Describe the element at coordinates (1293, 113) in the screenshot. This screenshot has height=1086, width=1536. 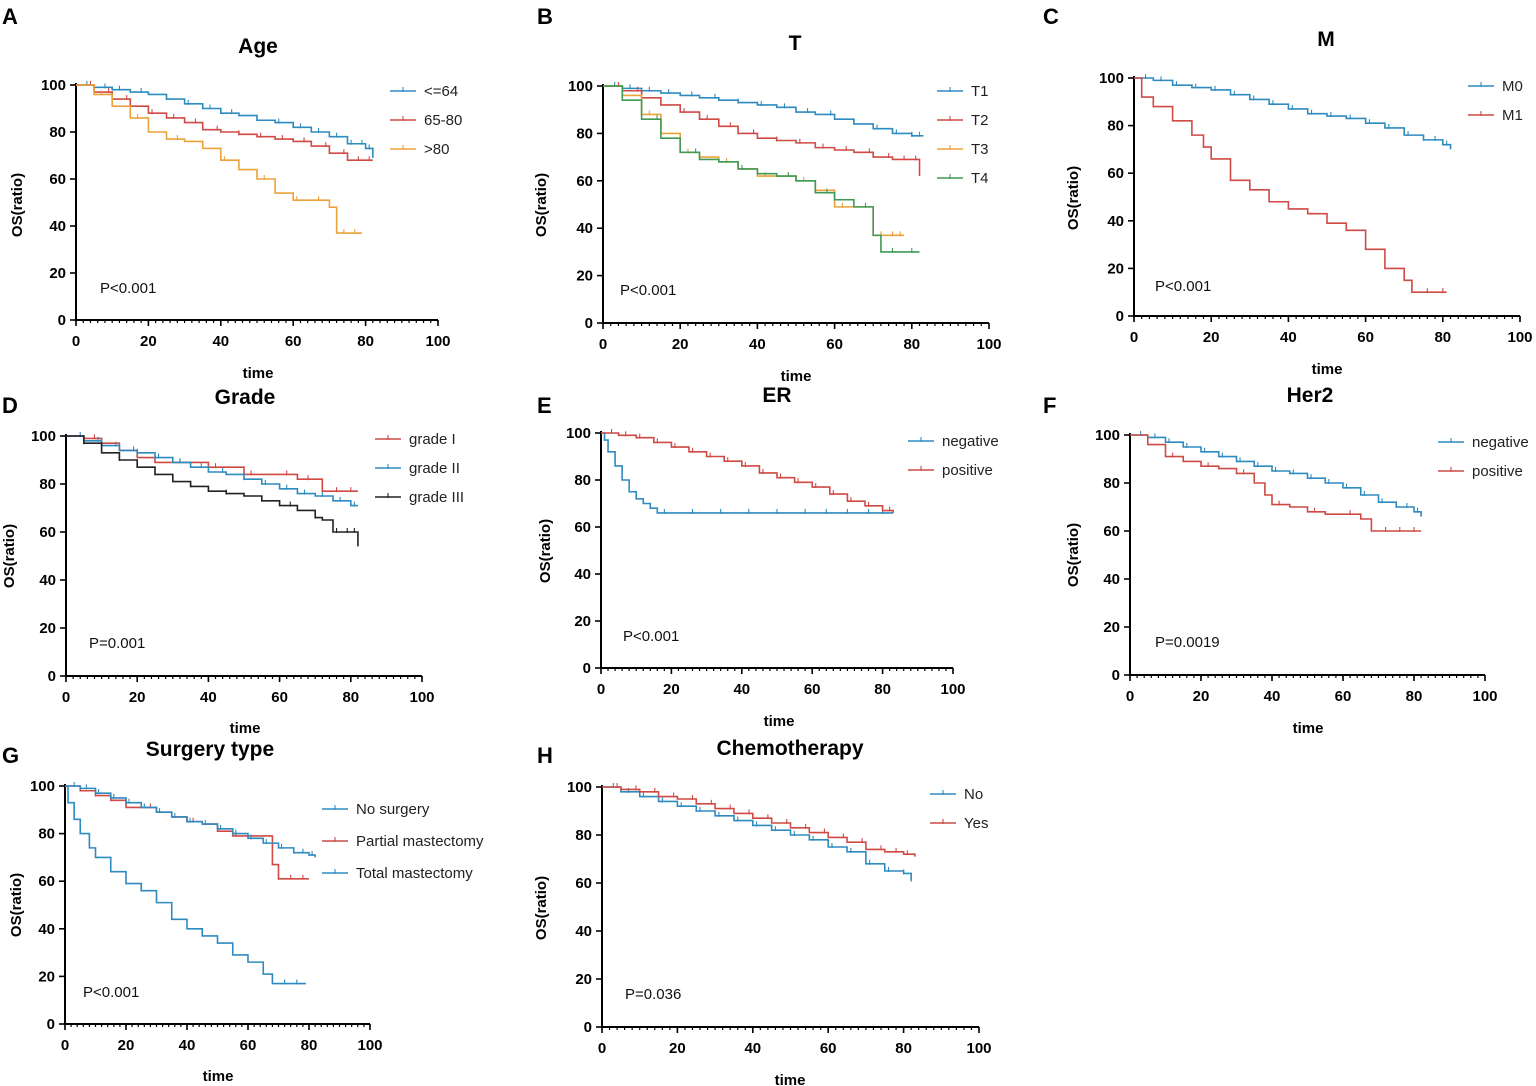
I see `km-curve-m0` at that location.